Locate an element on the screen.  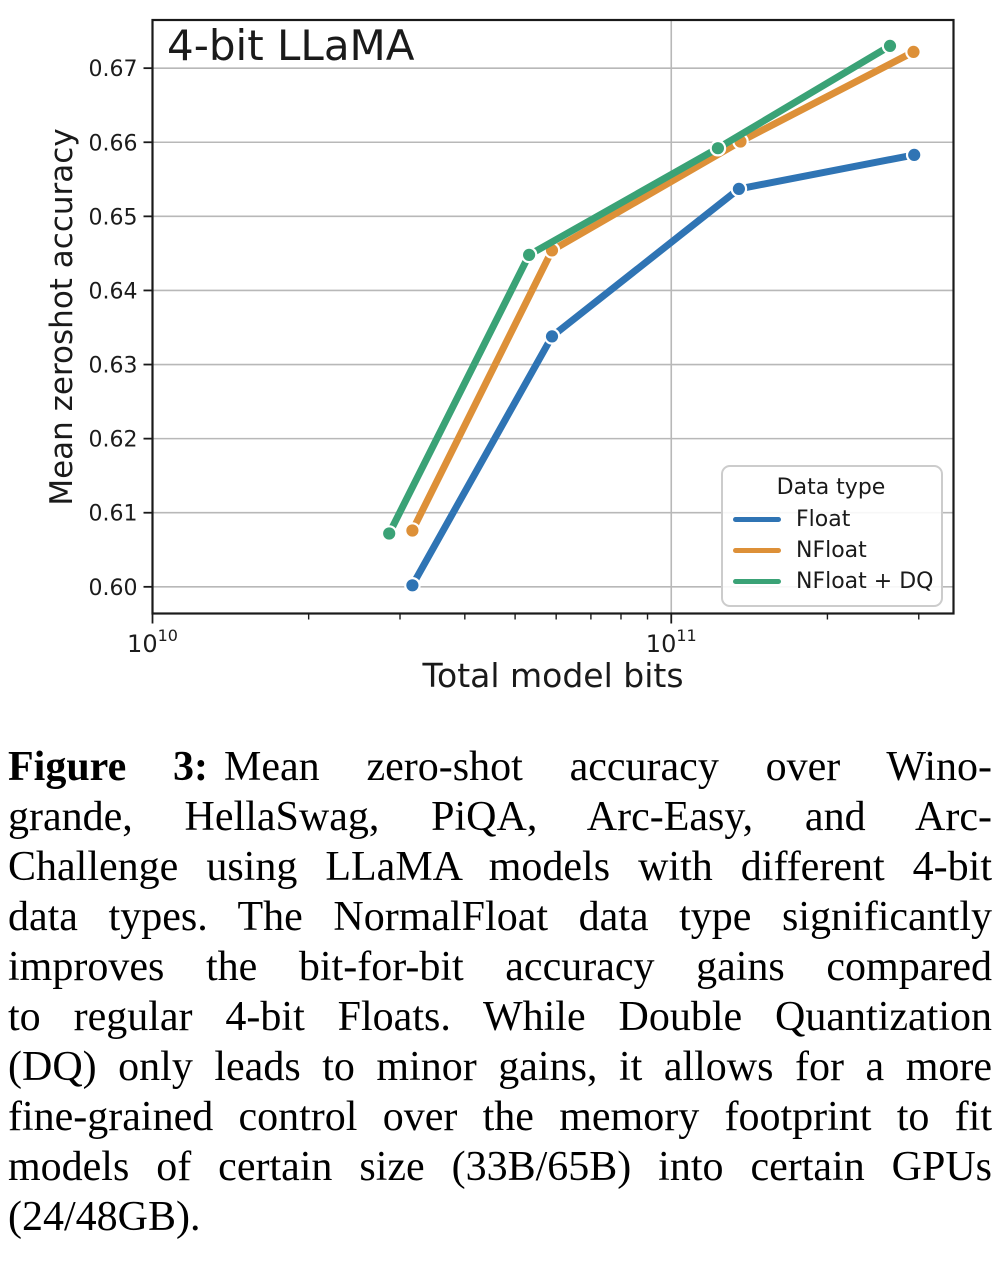
legend-swatch-nfloat-dq is located at coordinates (757, 581).